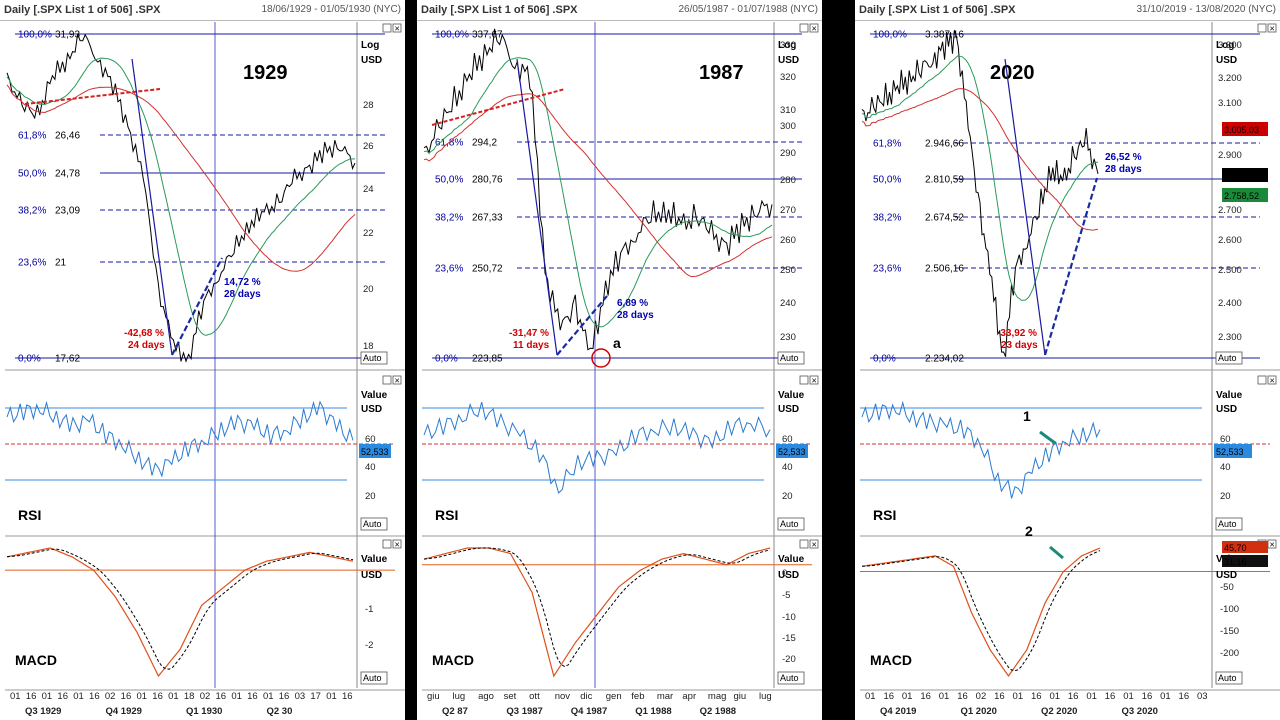 The height and width of the screenshot is (720, 1280). Describe the element at coordinates (1029, 531) in the screenshot. I see `annotation-2: 2` at that location.